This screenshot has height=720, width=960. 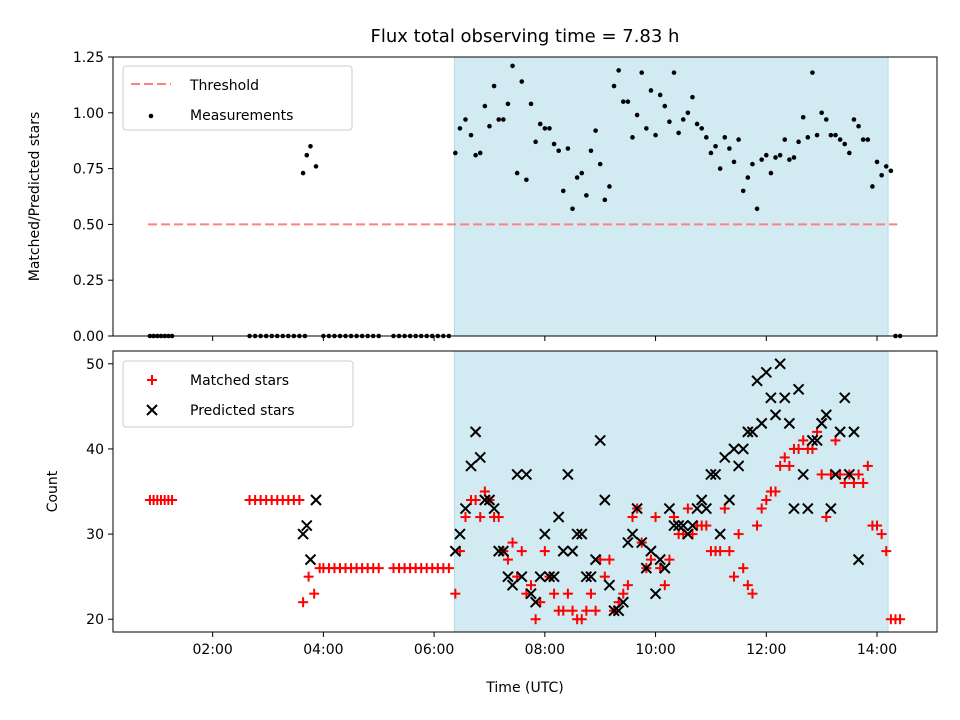 What do you see at coordinates (241, 116) in the screenshot?
I see `legend-measurements-label: Measurements` at bounding box center [241, 116].